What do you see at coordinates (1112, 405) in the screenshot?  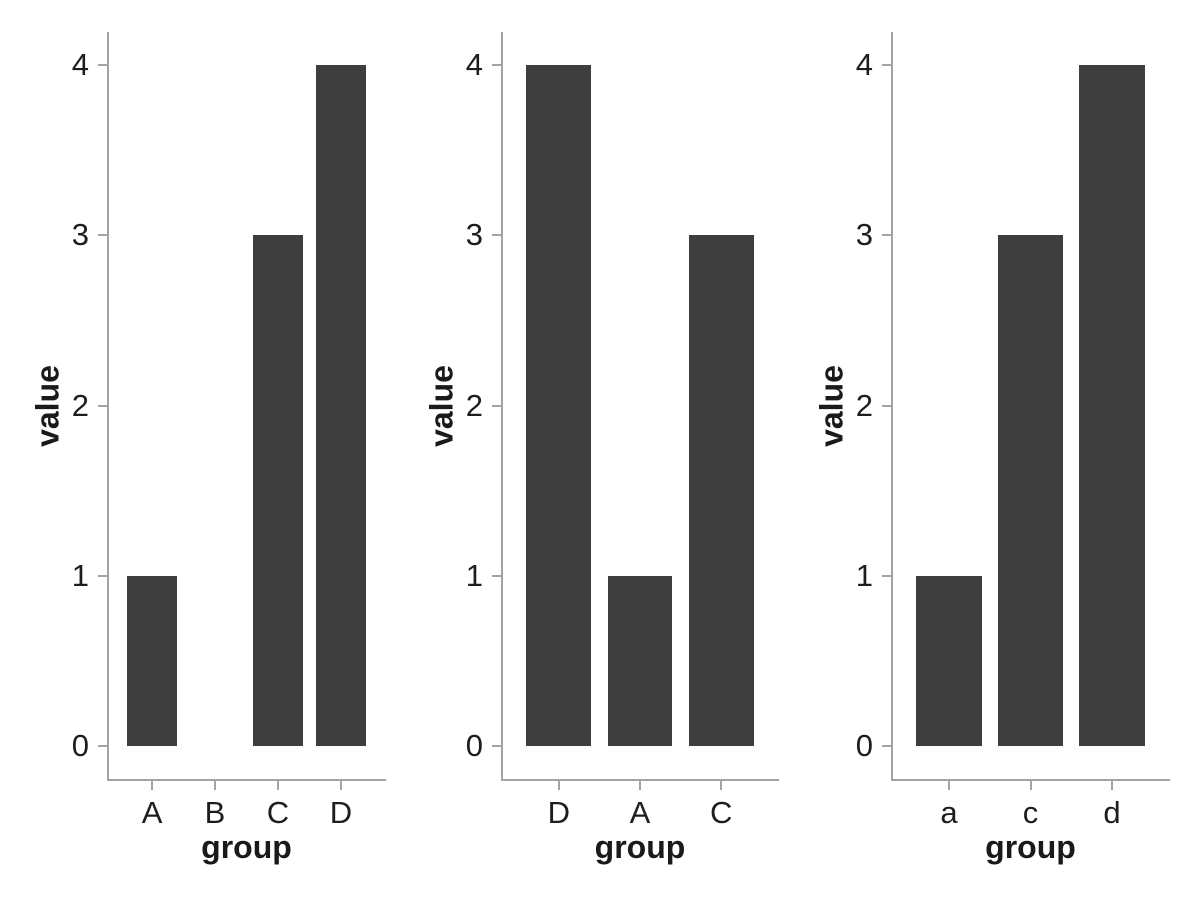 I see `bar-d` at bounding box center [1112, 405].